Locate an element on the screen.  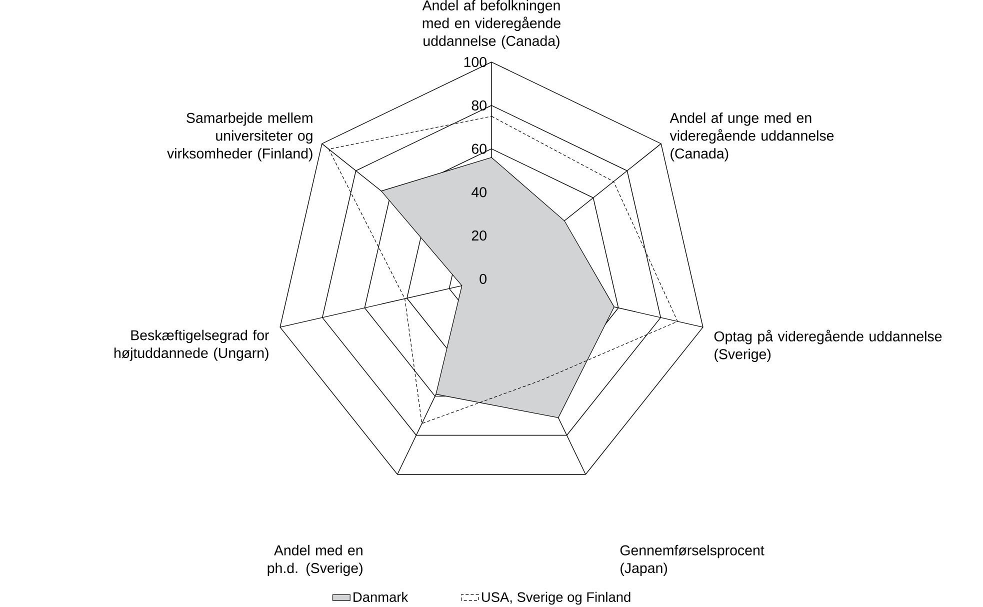
spoke-label: Andel med en ph.d. (Sverige) is located at coordinates (315, 560).